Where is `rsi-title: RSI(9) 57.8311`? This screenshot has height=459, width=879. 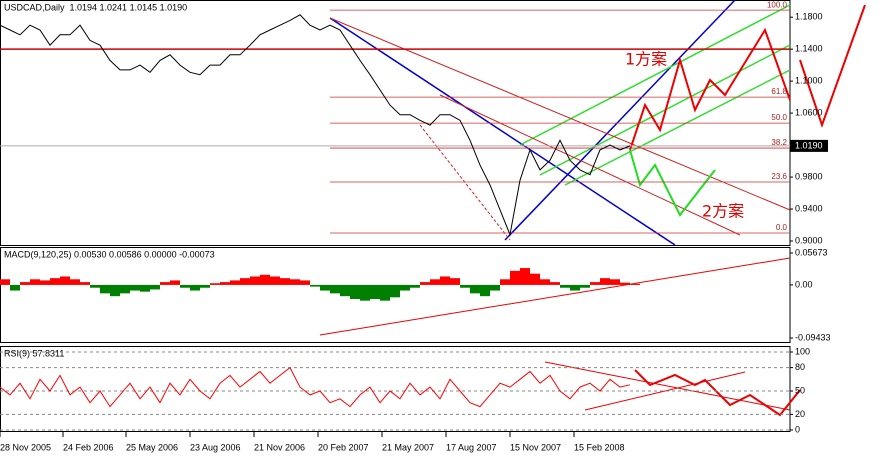
rsi-title: RSI(9) 57.8311 is located at coordinates (34, 353).